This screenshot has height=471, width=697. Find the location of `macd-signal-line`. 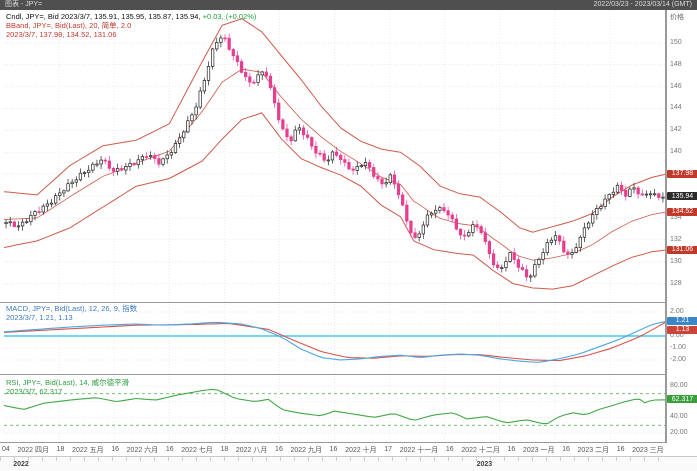

macd-signal-line is located at coordinates (334, 341).